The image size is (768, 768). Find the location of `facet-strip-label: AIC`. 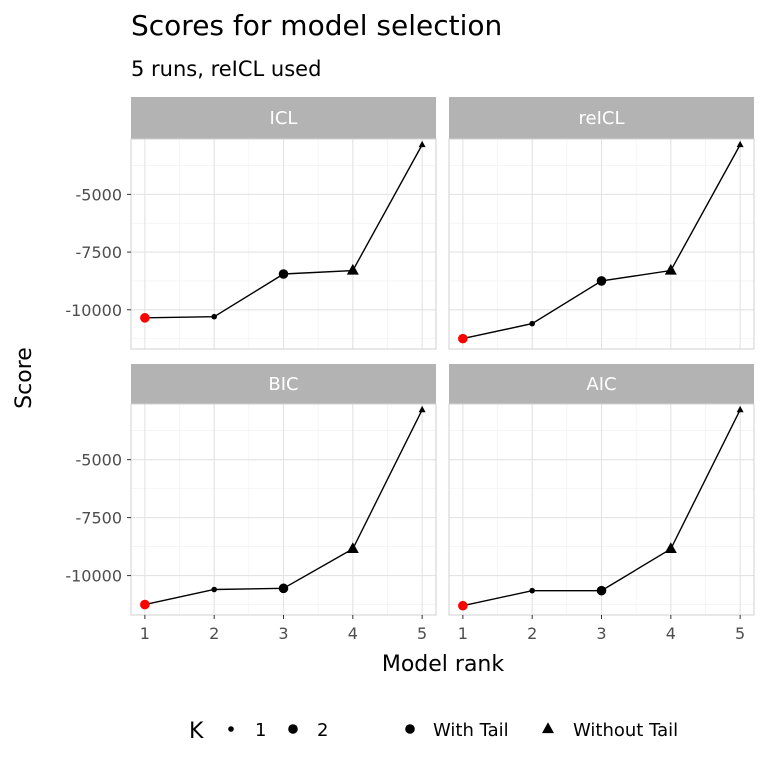

facet-strip-label: AIC is located at coordinates (601, 384).